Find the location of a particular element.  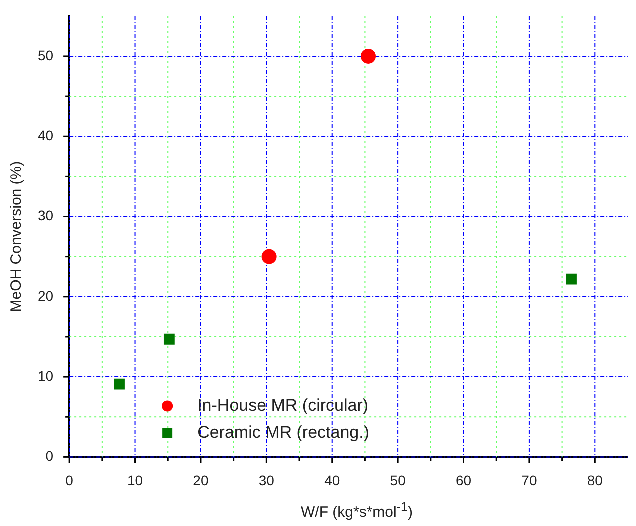

x-tick-label: 50 is located at coordinates (398, 480).